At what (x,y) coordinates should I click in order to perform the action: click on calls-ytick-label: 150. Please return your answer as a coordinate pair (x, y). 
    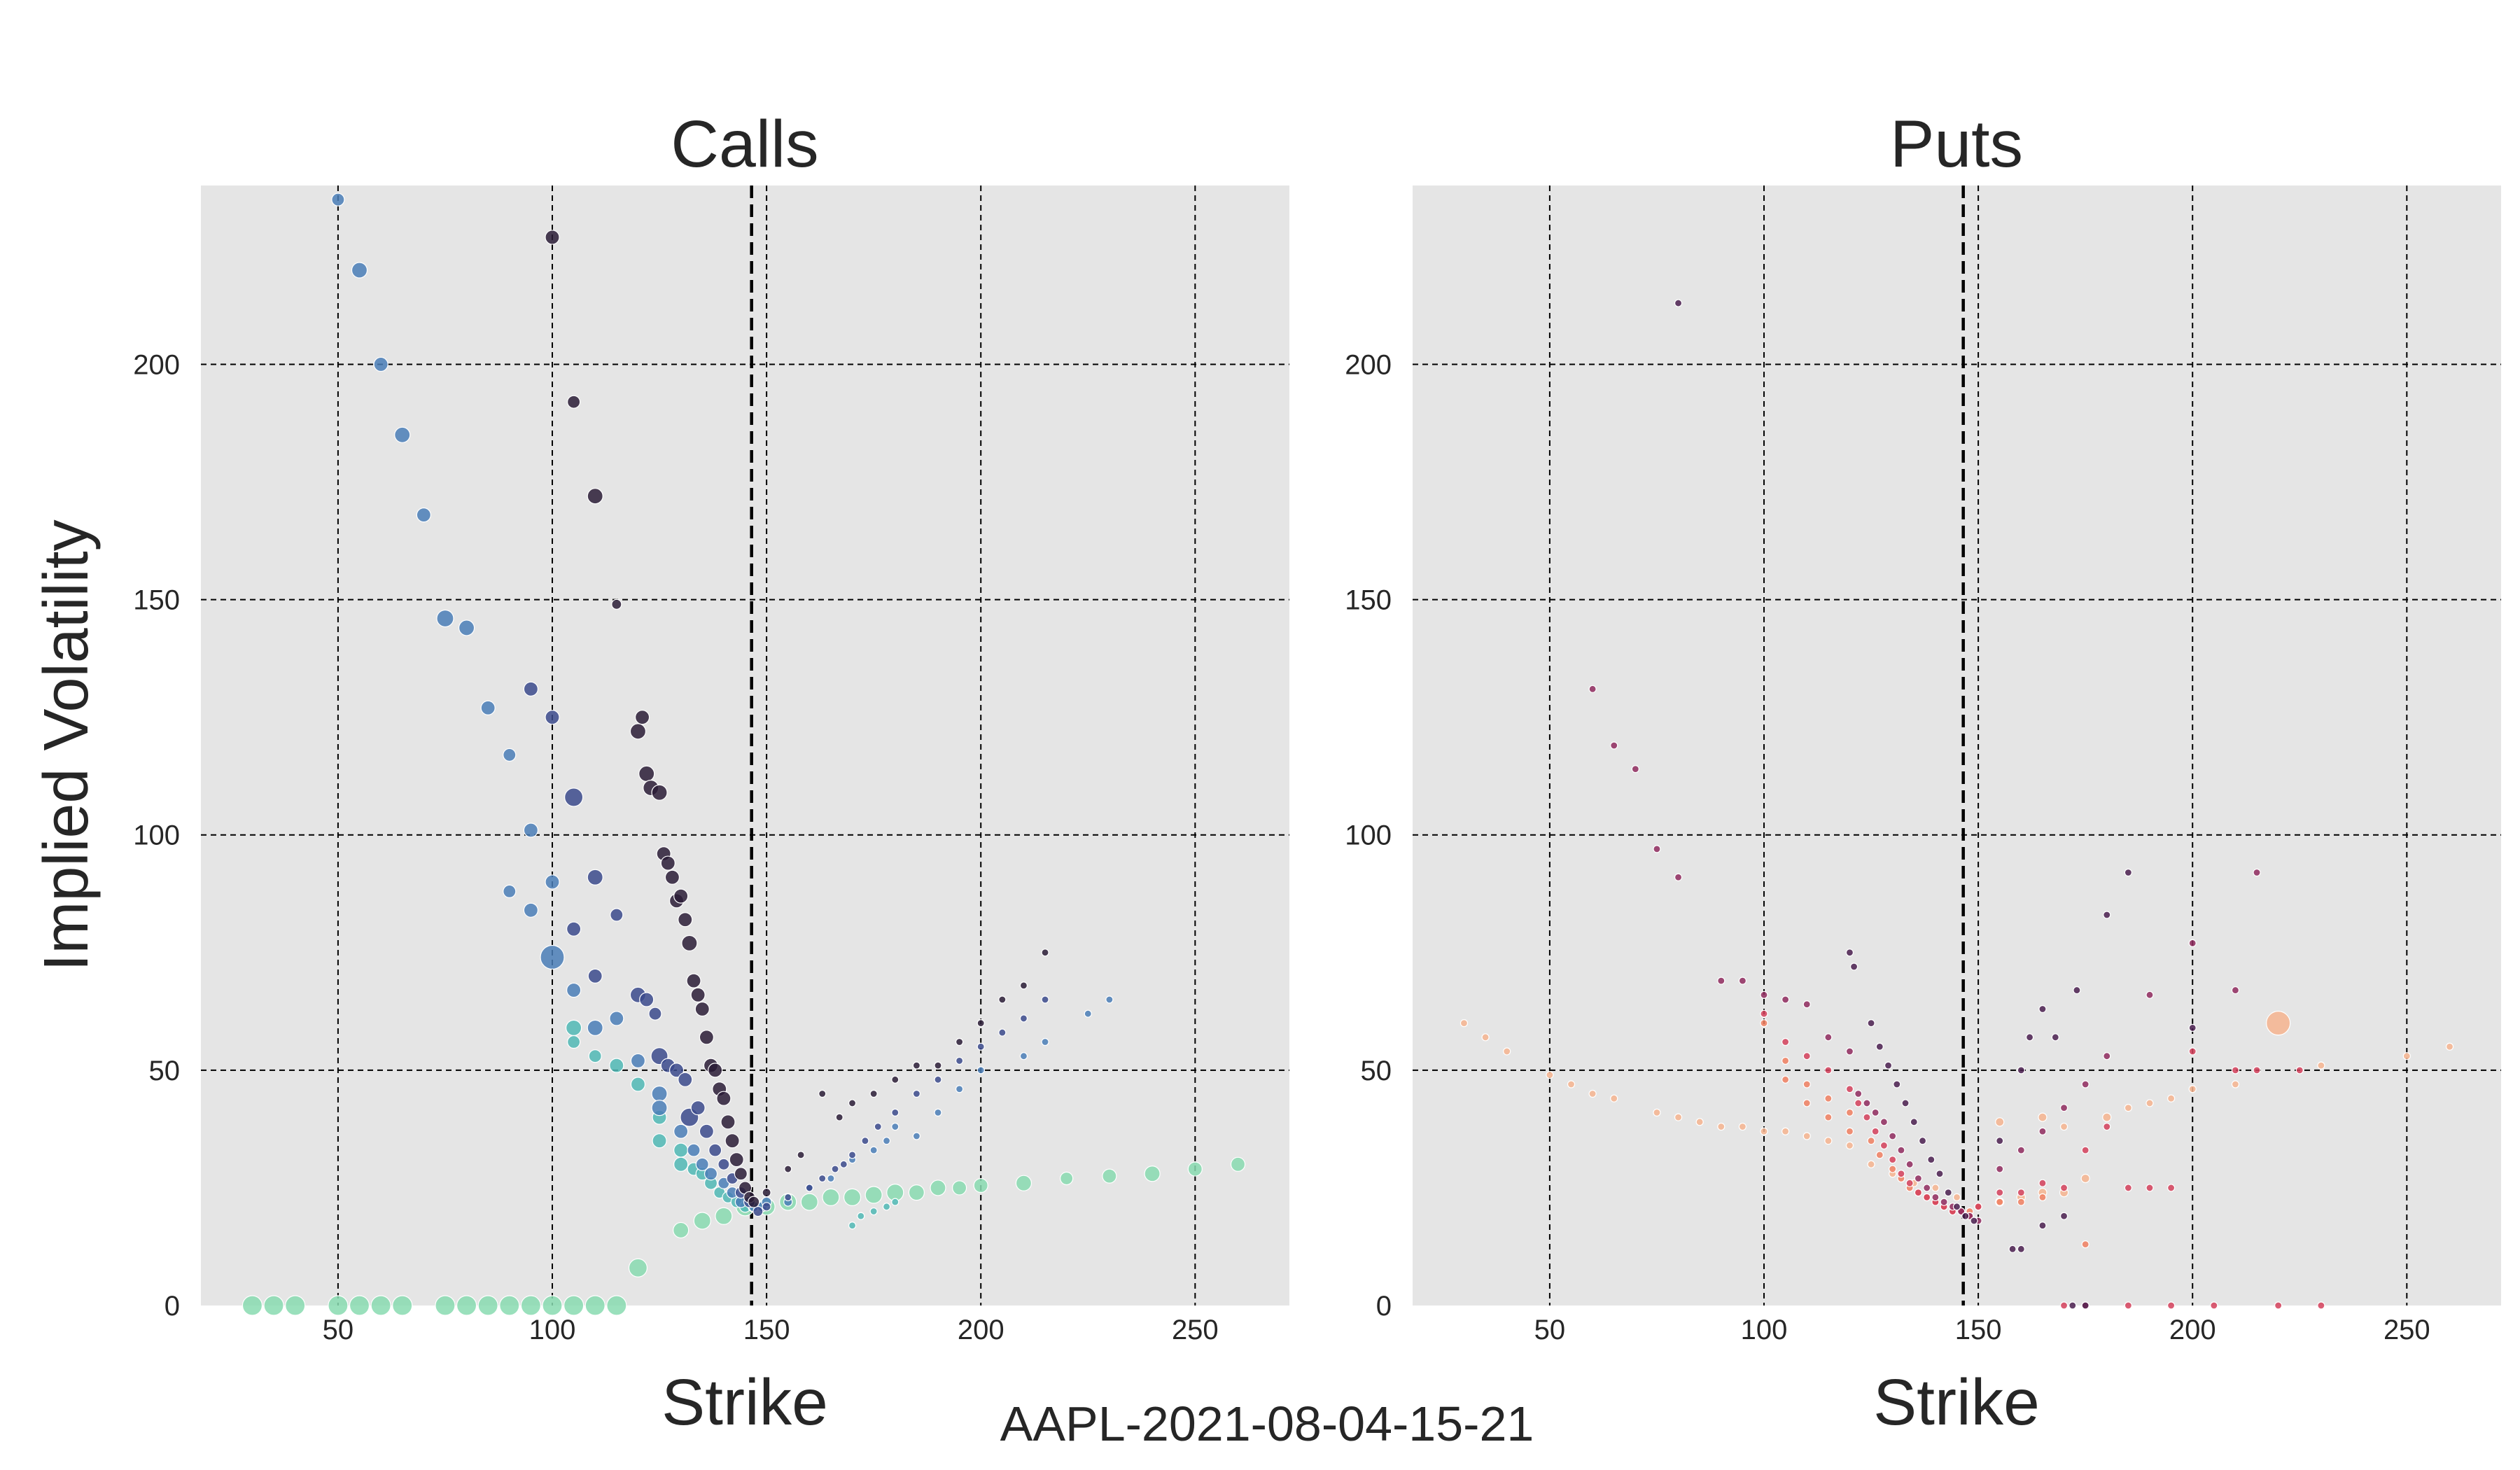
    Looking at the image, I should click on (156, 600).